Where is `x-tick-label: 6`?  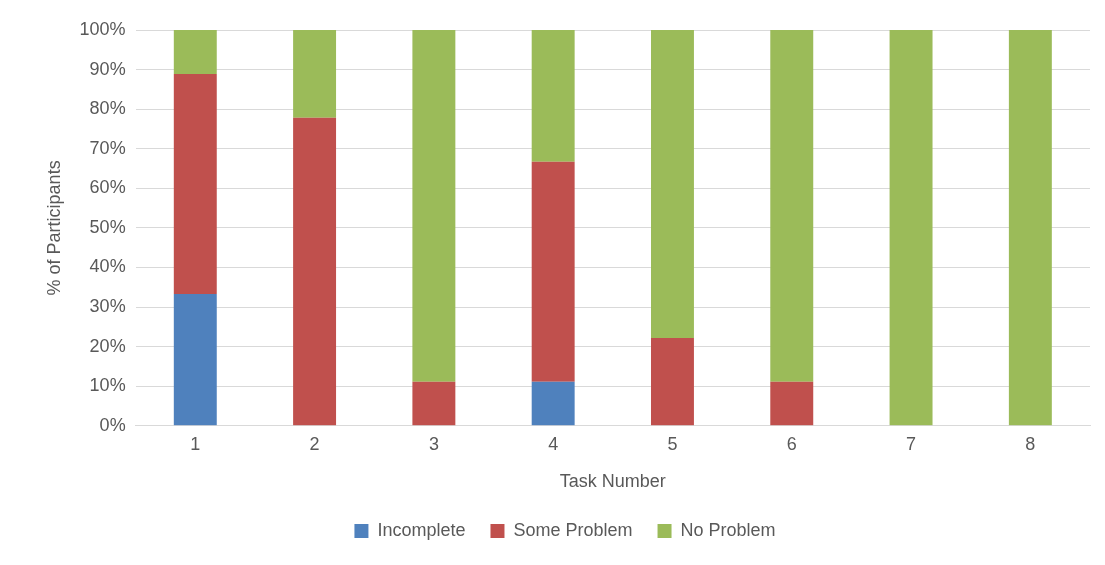 x-tick-label: 6 is located at coordinates (791, 443).